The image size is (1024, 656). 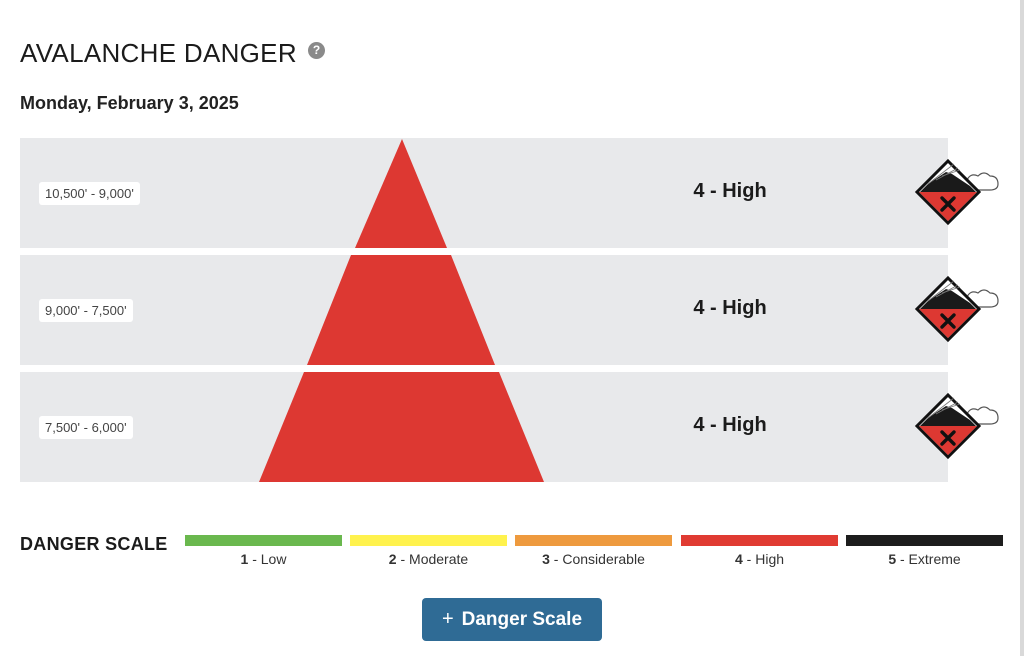 What do you see at coordinates (316, 50) in the screenshot?
I see `question-circle-icon: ?` at bounding box center [316, 50].